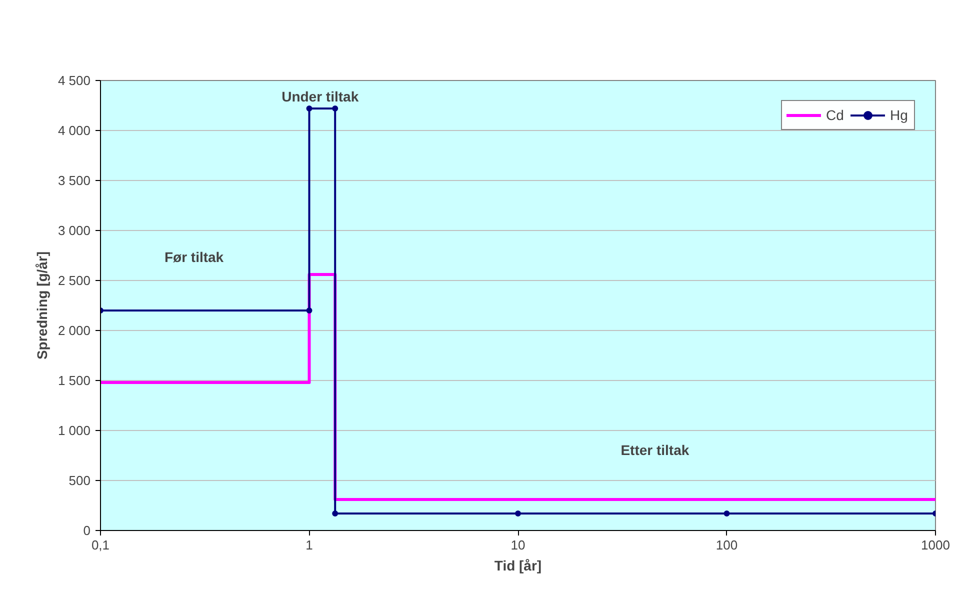 The width and height of the screenshot is (968, 610). I want to click on x-tick-label: 1, so click(309, 545).